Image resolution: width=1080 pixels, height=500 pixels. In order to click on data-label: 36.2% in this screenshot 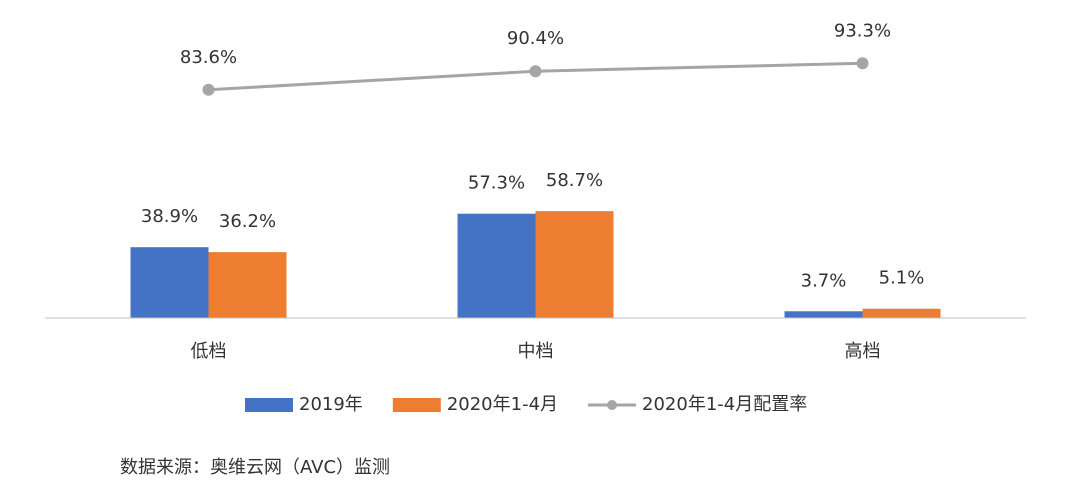, I will do `click(247, 221)`.